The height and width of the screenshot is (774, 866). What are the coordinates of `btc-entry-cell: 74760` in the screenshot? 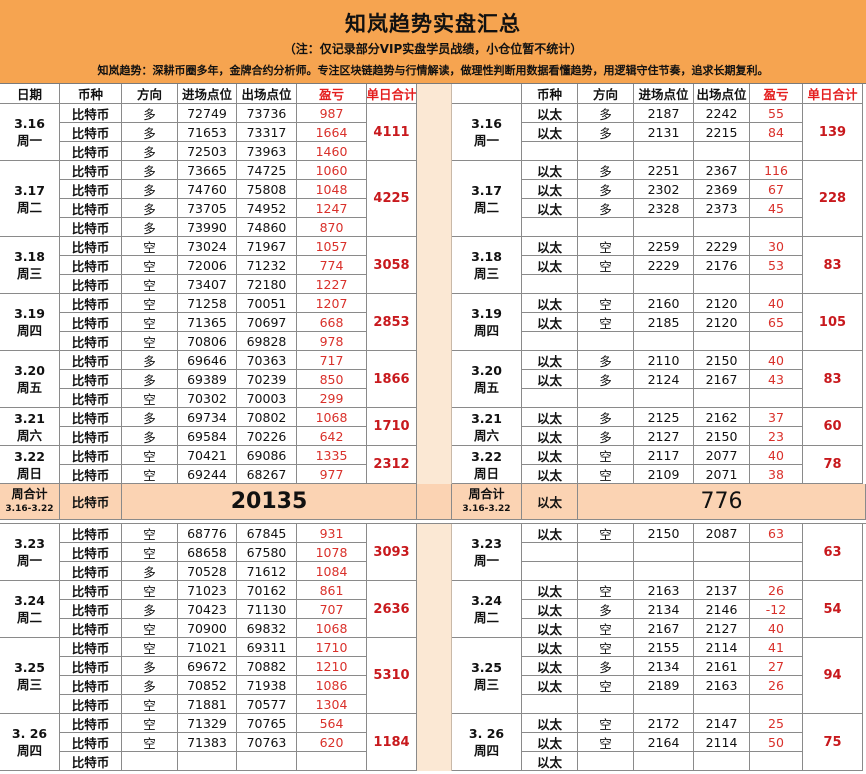 It's located at (207, 189).